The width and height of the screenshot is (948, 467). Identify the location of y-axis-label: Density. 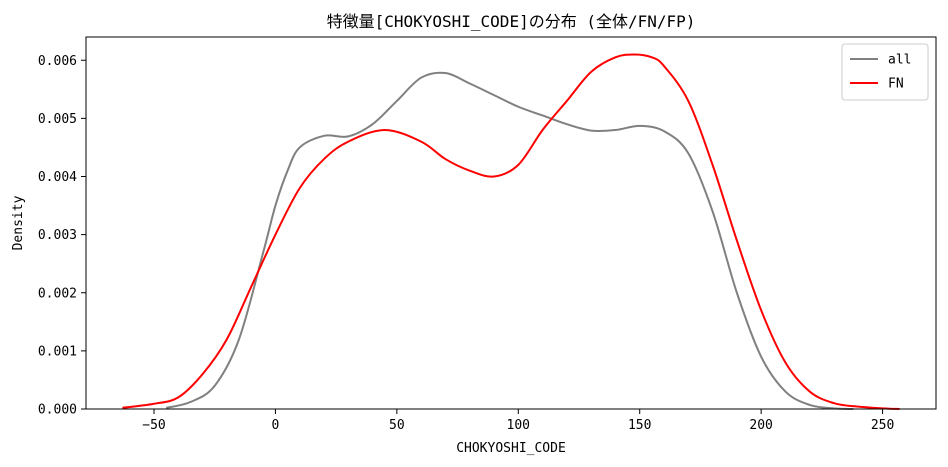
(18, 222).